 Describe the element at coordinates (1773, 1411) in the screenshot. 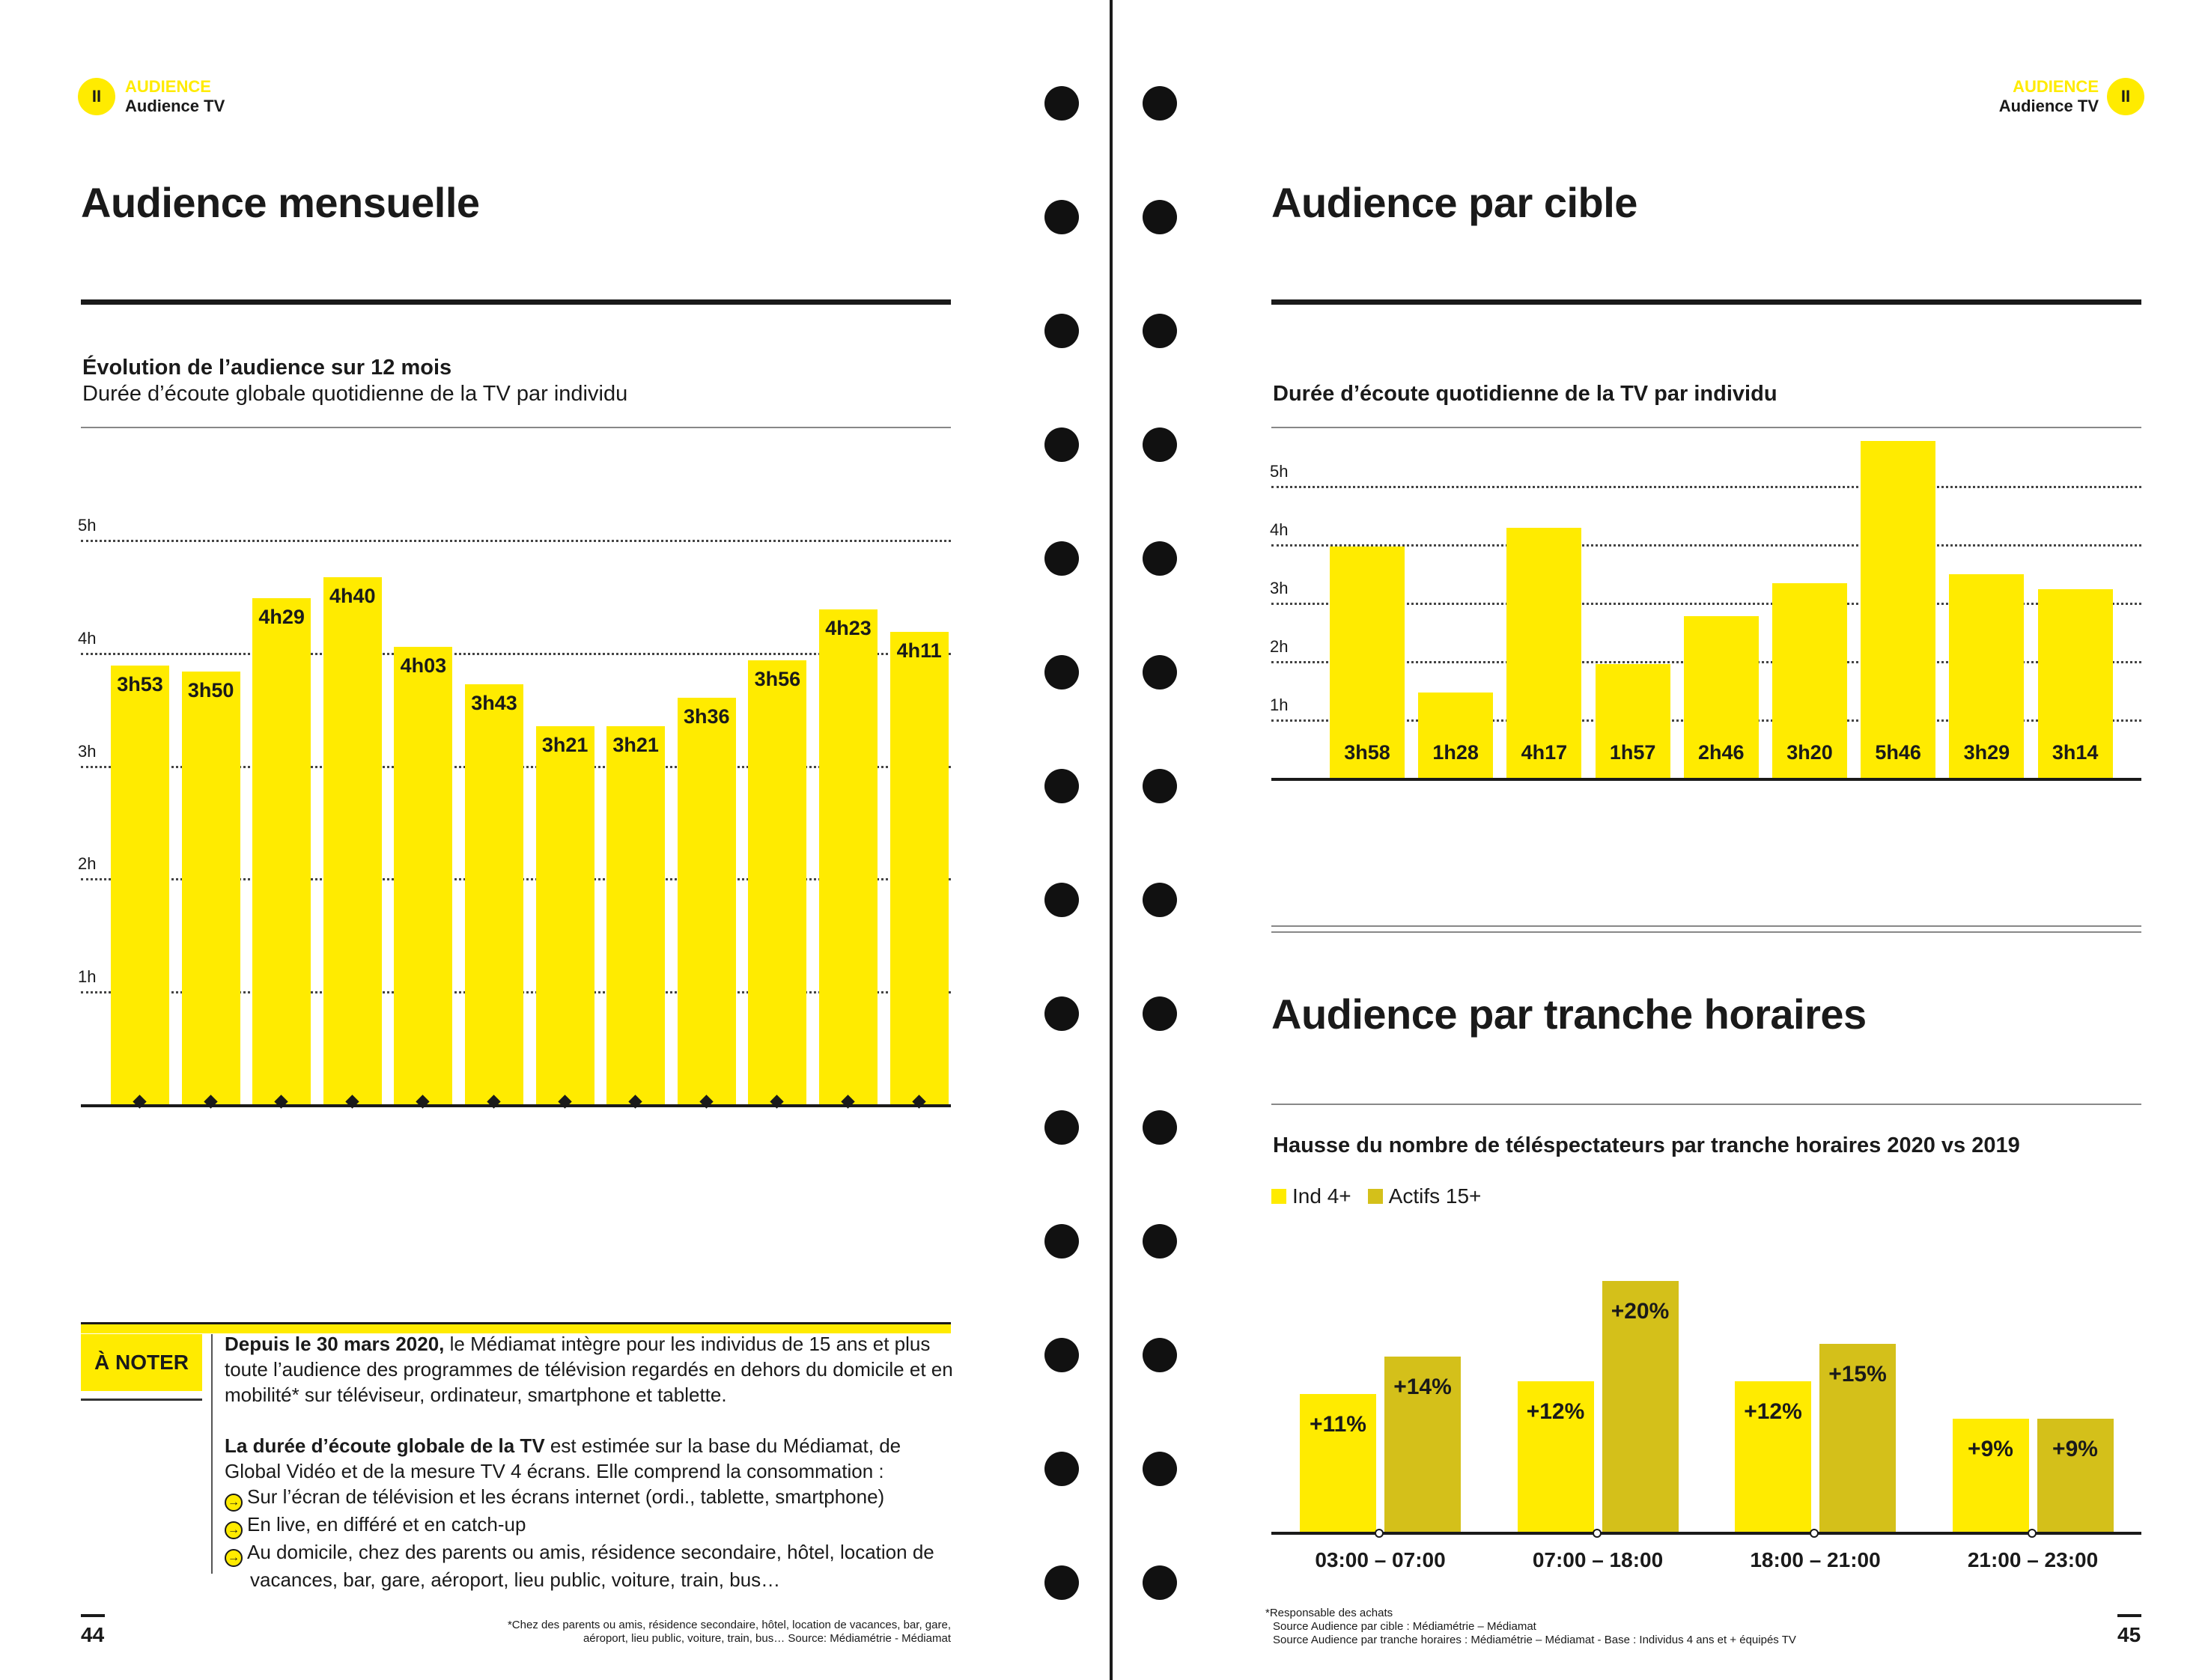

I see `bar-value-label: +12%` at that location.